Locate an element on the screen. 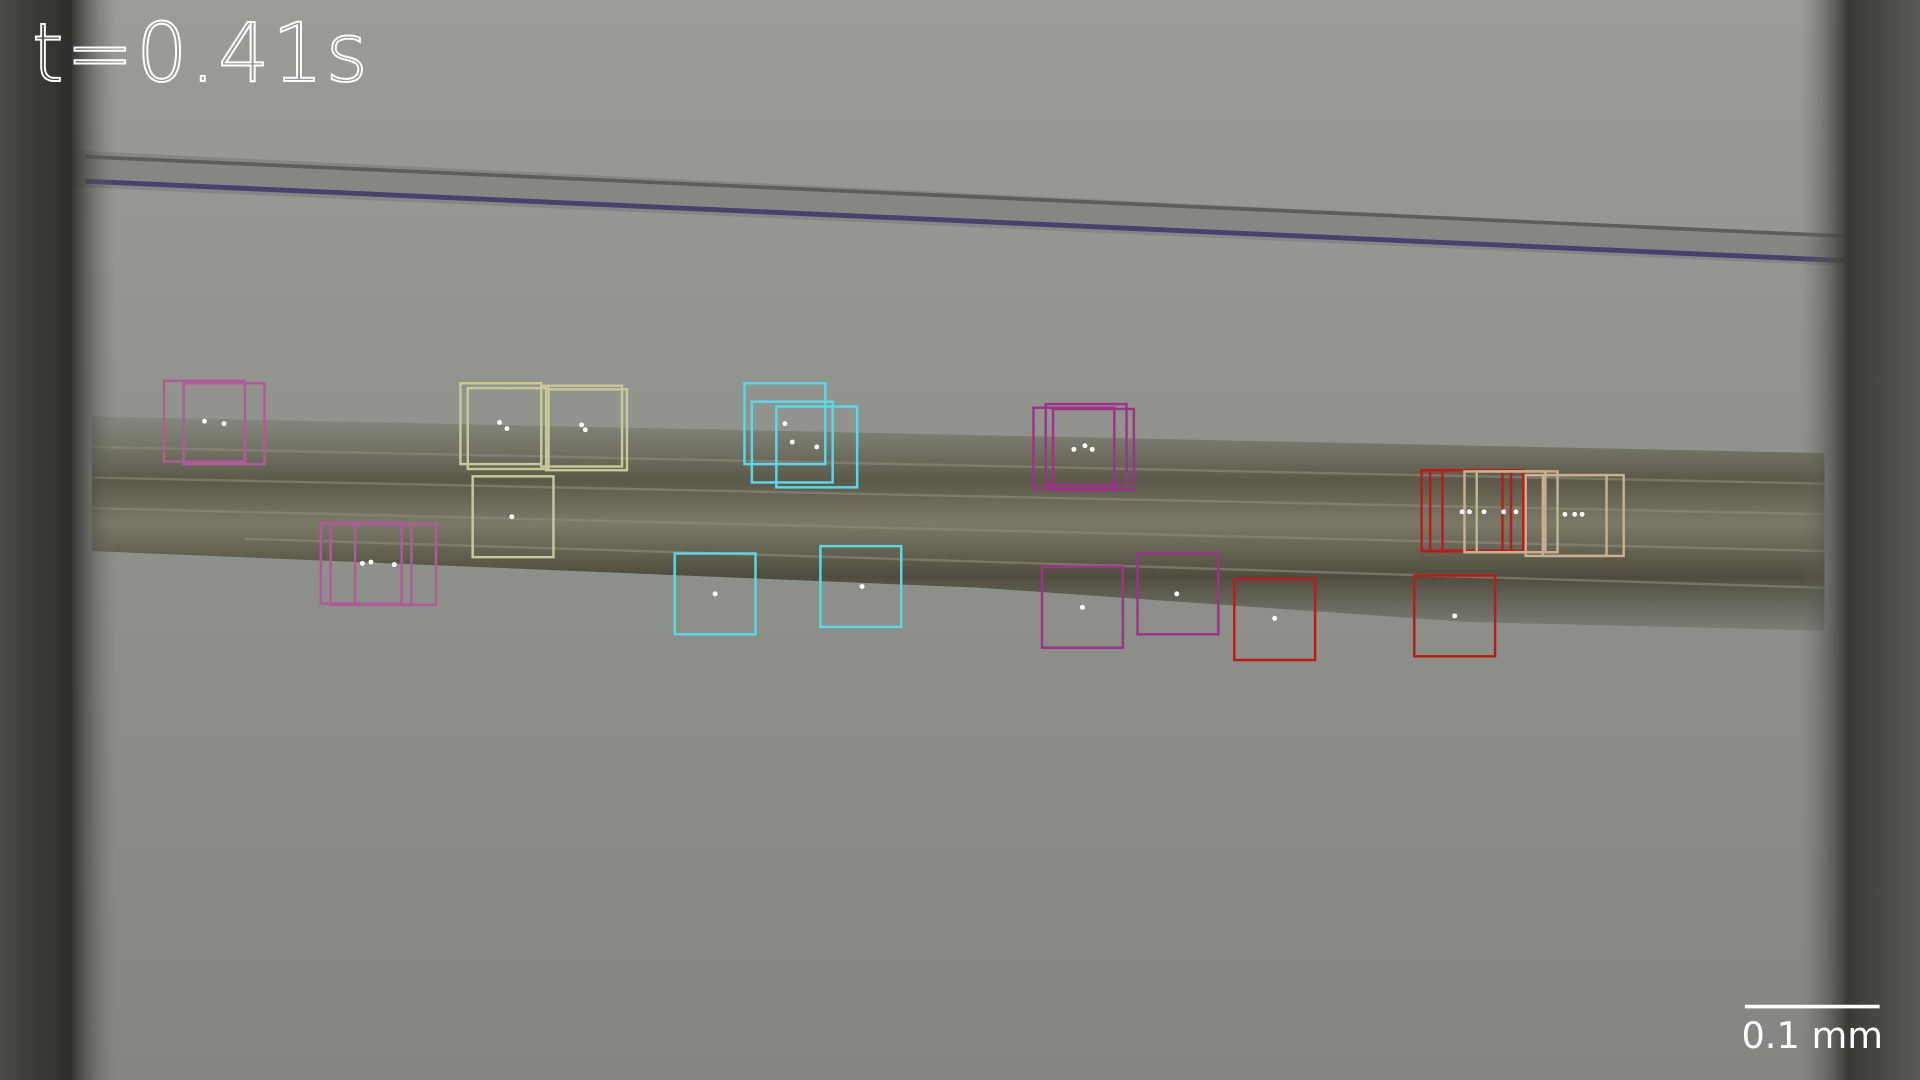  left-frame-bar is located at coordinates (58, 540).